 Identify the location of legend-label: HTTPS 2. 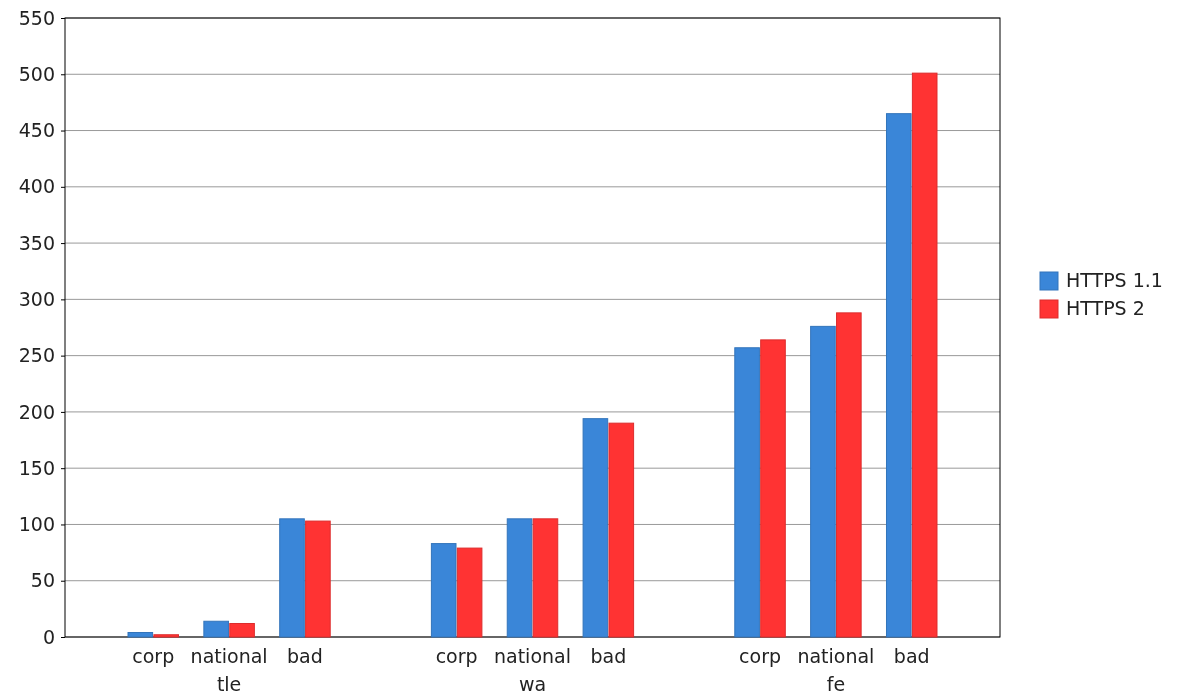
(1105, 308).